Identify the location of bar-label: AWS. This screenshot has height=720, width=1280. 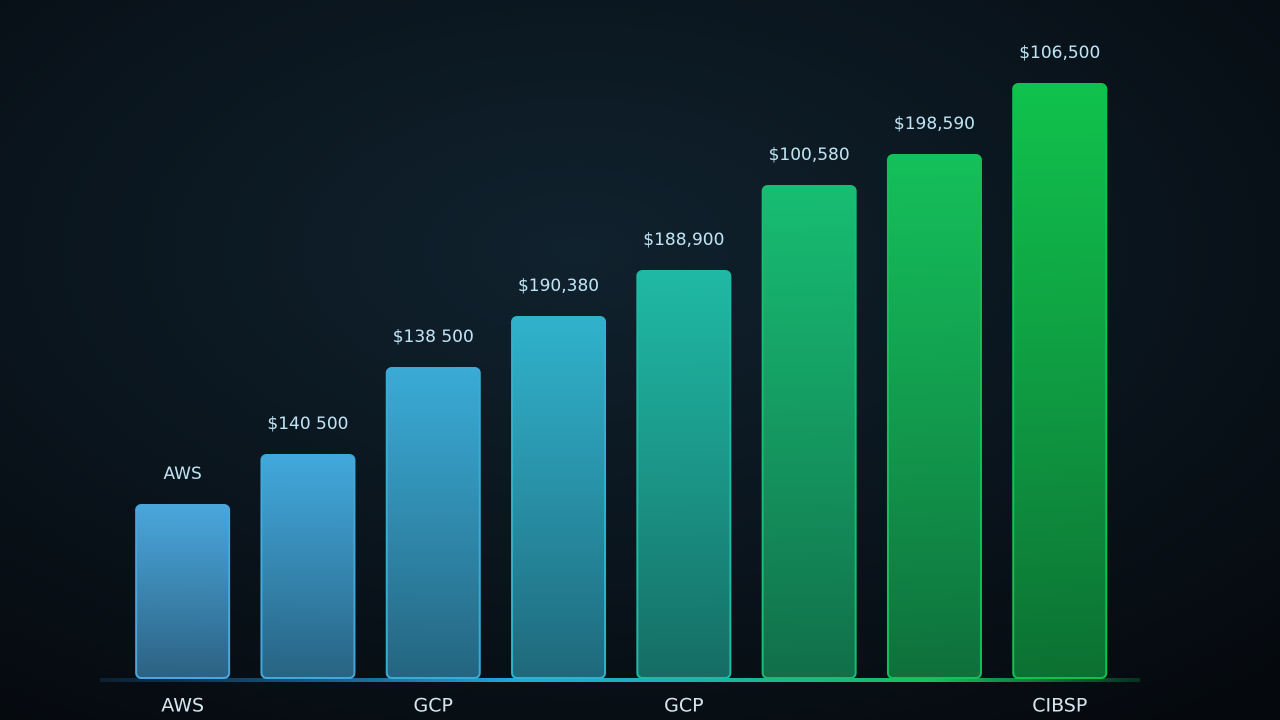
(182, 474).